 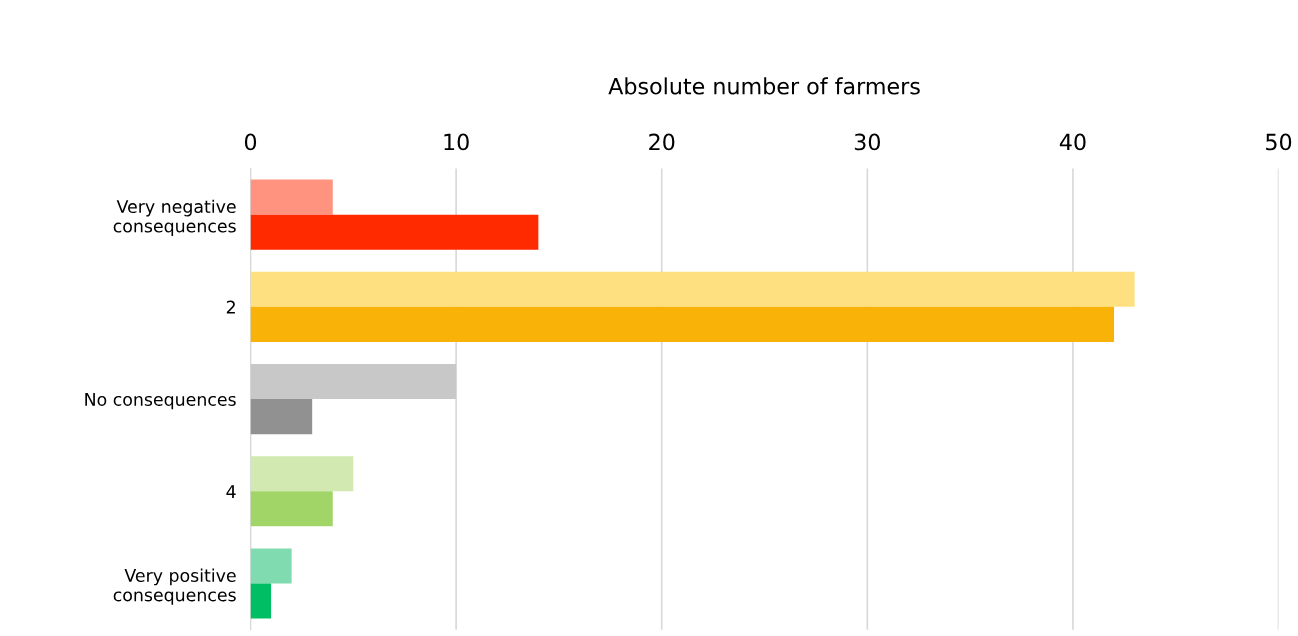 What do you see at coordinates (174, 586) in the screenshot?
I see `y-tick-label: Very positive consequences` at bounding box center [174, 586].